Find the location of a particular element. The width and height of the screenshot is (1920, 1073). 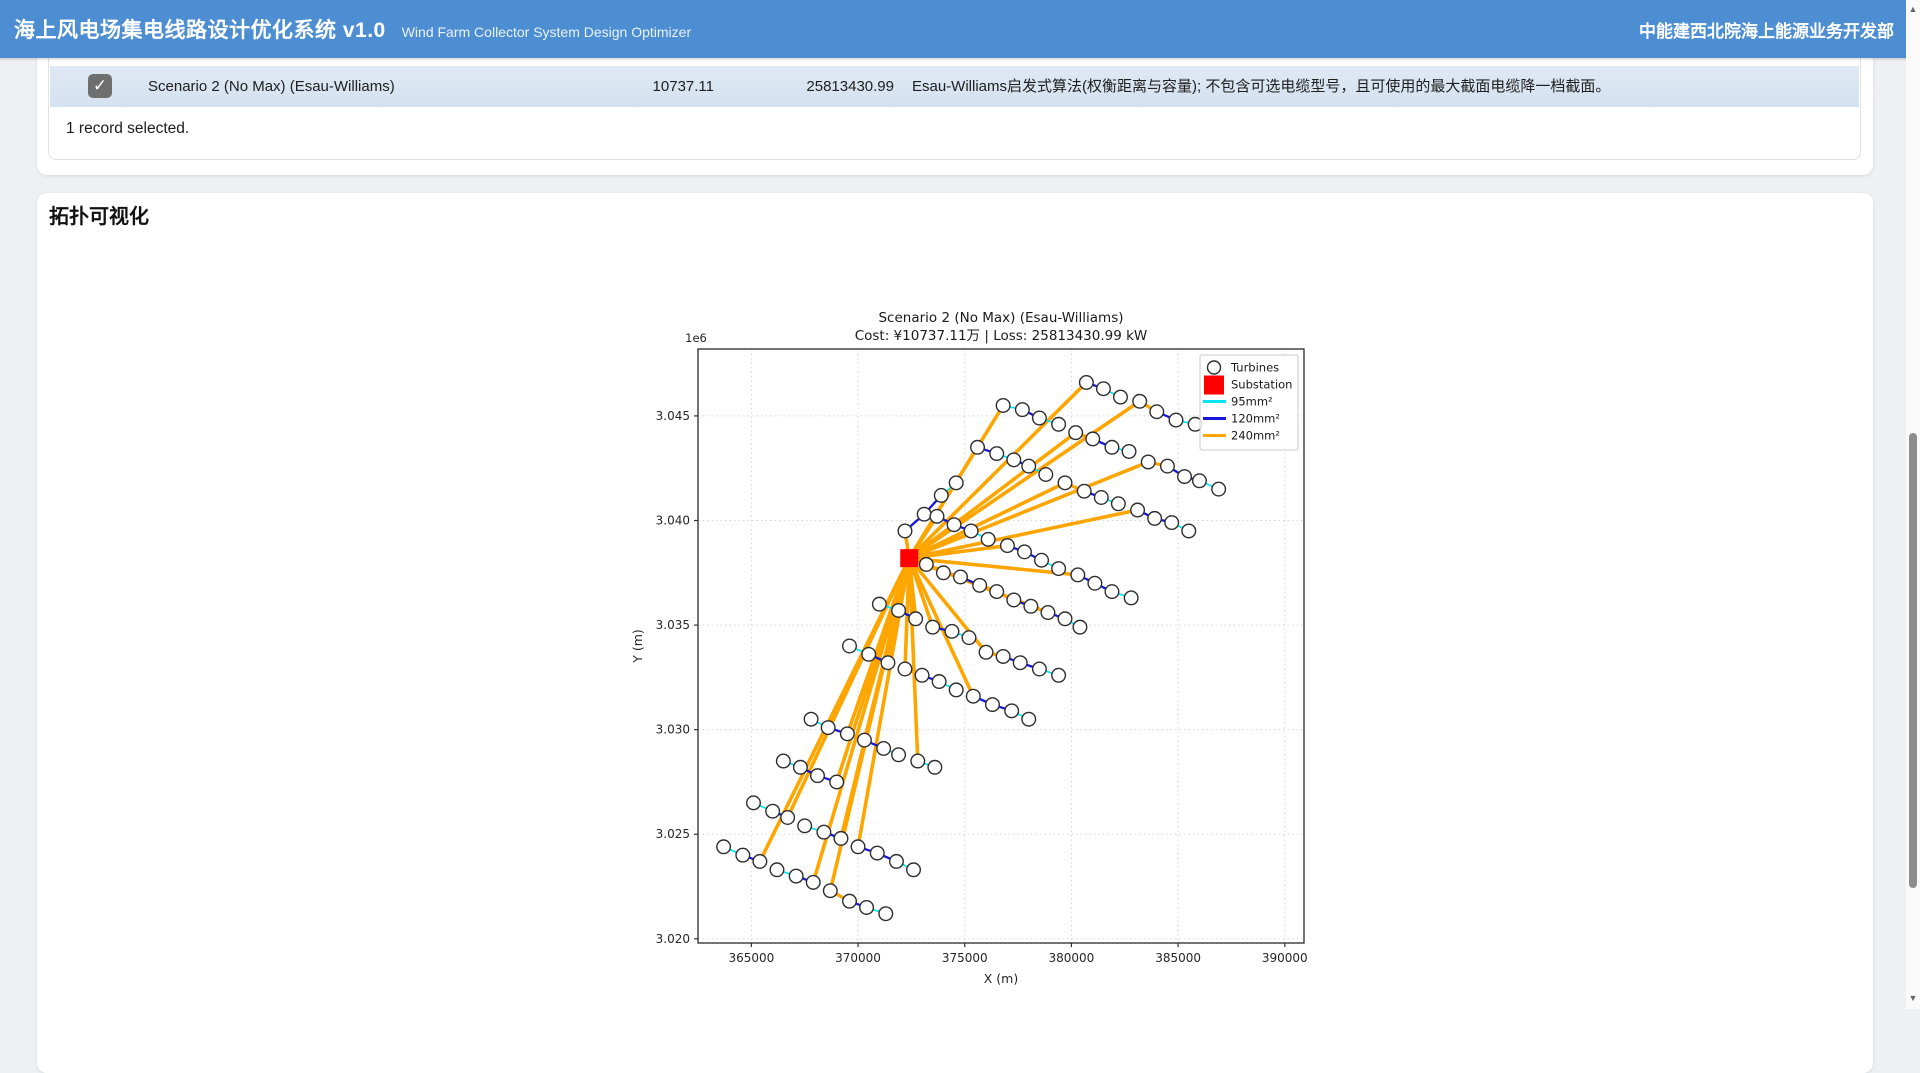

scroll-down-icon: ▼ is located at coordinates (1913, 998).